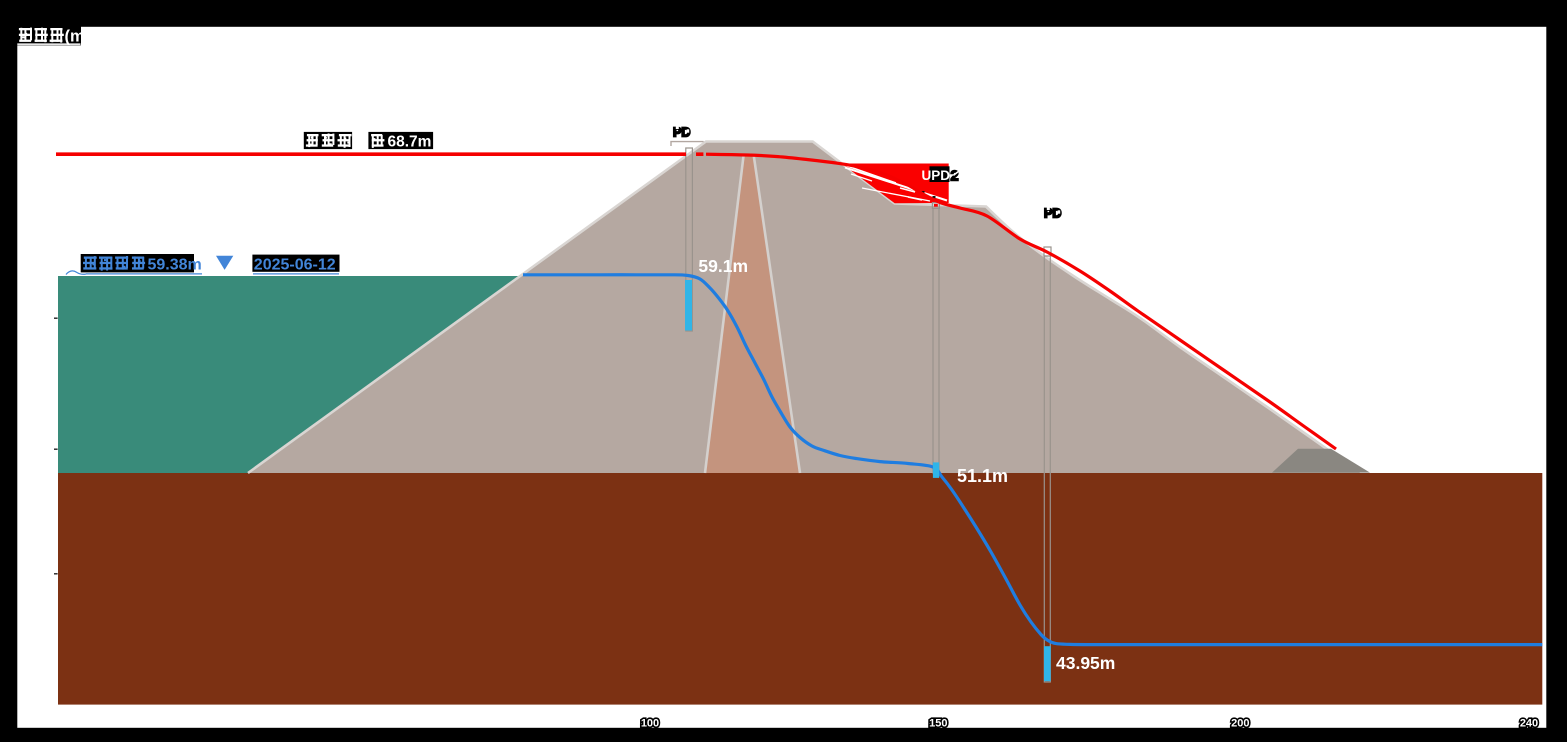 The width and height of the screenshot is (1567, 742). Describe the element at coordinates (175, 264) in the screenshot. I see `svg-text: 59.38m` at that location.